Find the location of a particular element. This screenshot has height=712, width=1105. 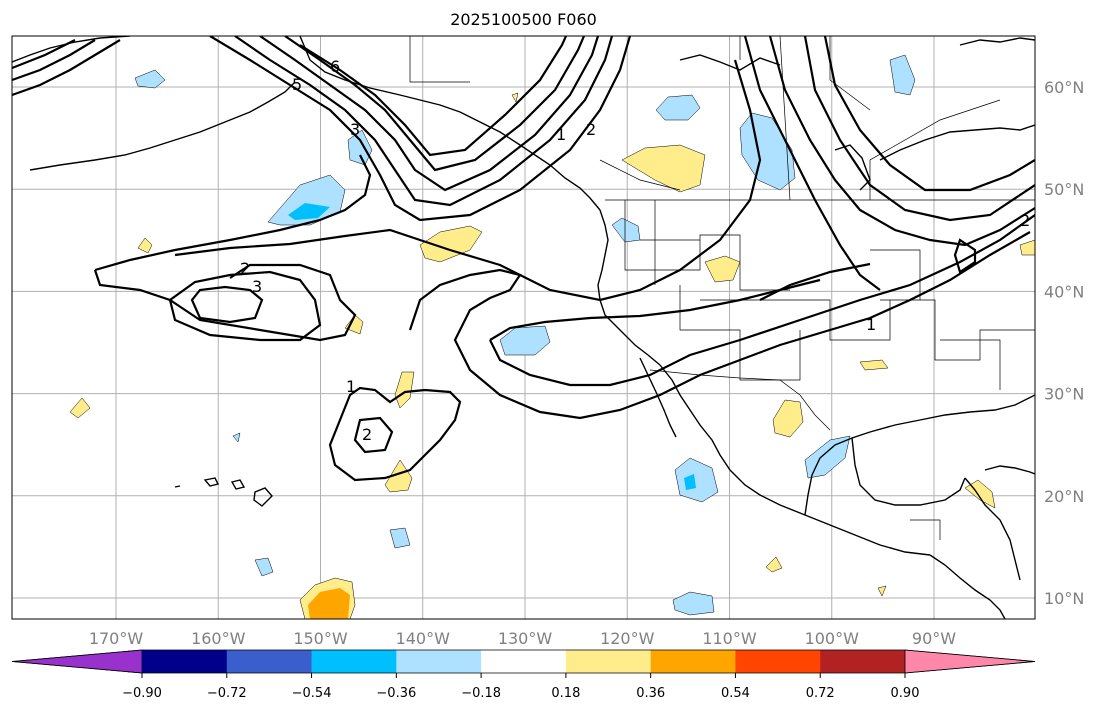

longitude-label: 100°W is located at coordinates (832, 638).